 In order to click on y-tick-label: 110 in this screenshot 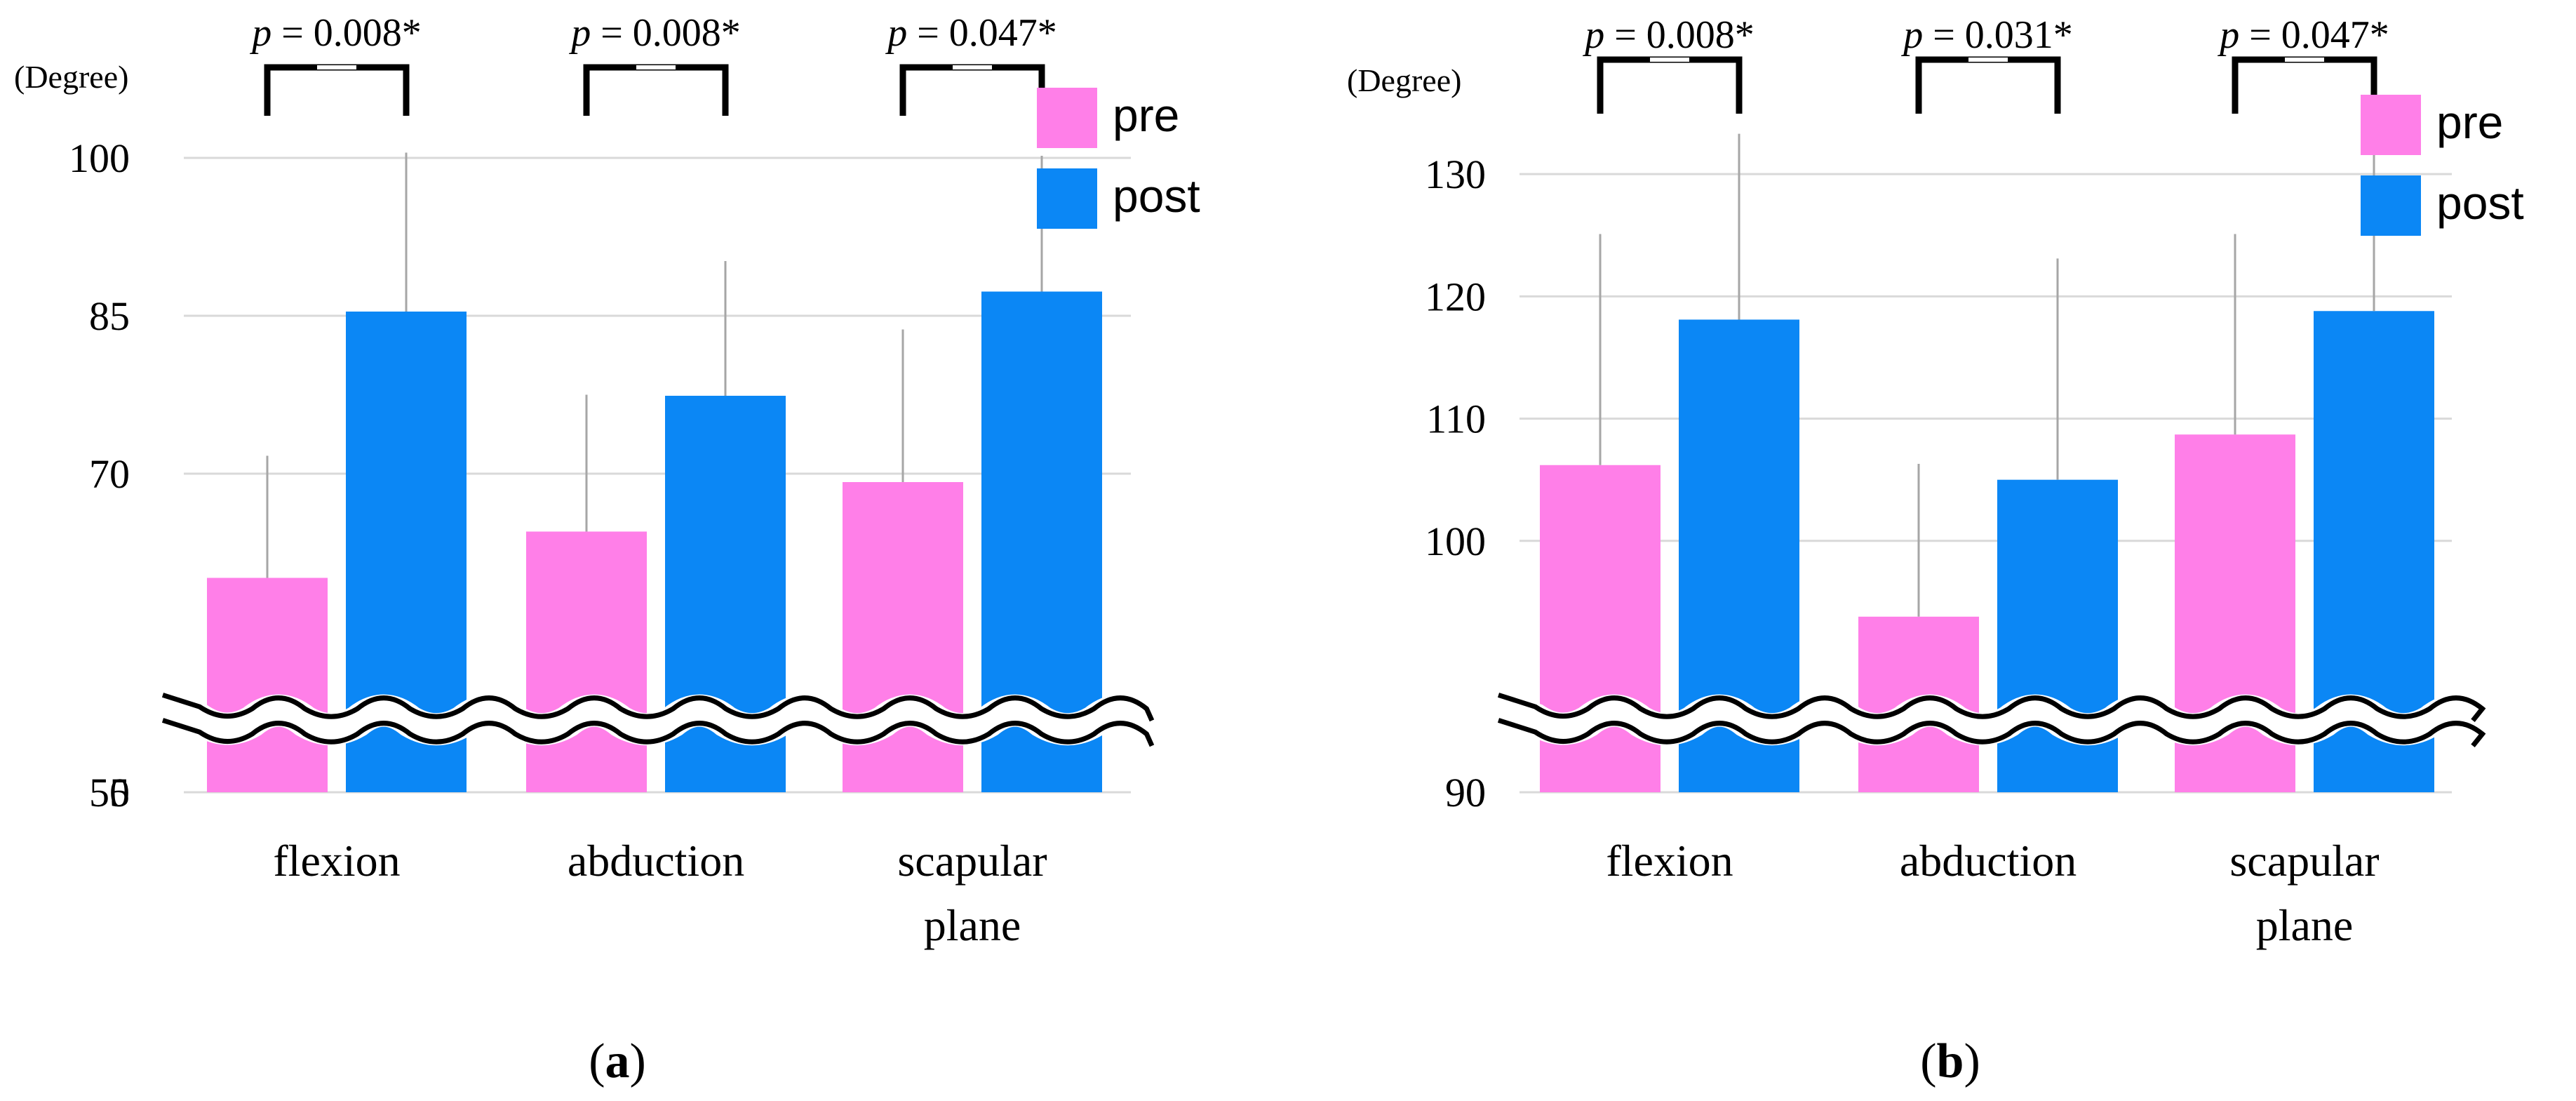, I will do `click(1456, 419)`.